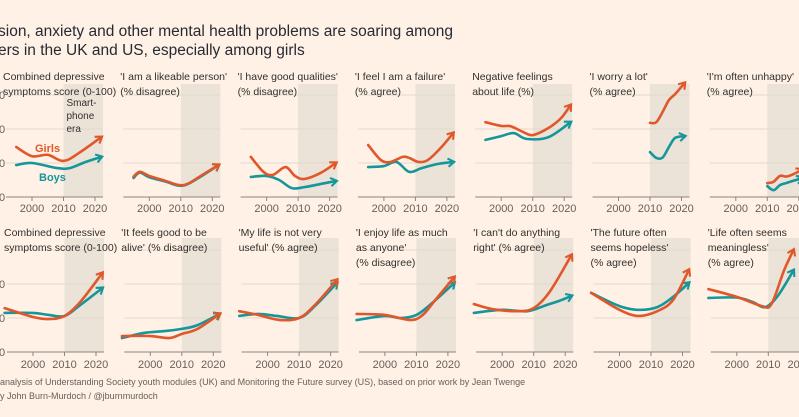 Image resolution: width=799 pixels, height=417 pixels. Describe the element at coordinates (400, 77) in the screenshot. I see `panel-title-line: 'I feel I am a failure'` at that location.